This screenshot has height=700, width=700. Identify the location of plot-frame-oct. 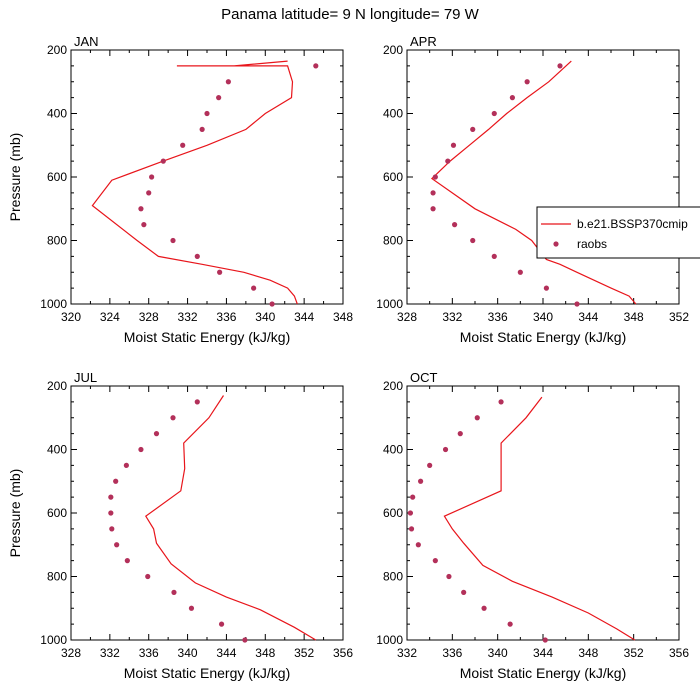
(543, 513).